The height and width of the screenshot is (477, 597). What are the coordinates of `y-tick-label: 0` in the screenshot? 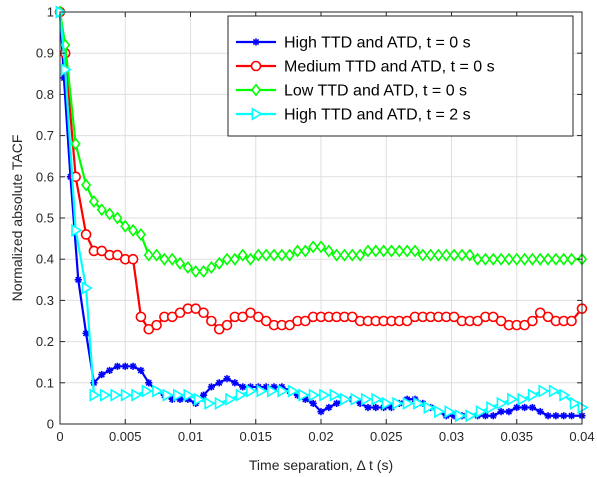 It's located at (50, 424).